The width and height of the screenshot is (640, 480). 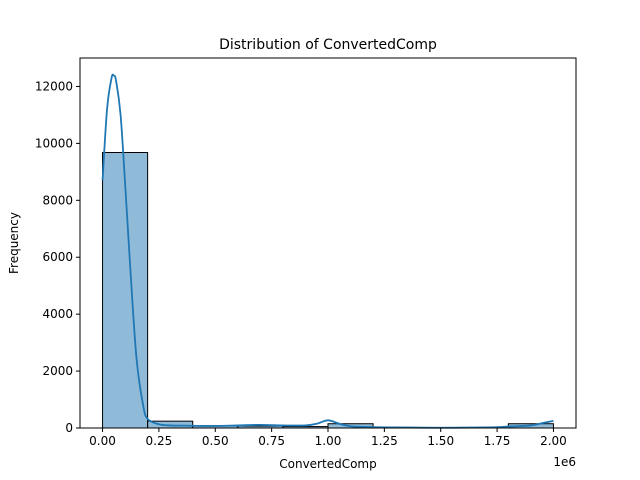 I want to click on x-tick-label: 1.75, so click(x=497, y=441).